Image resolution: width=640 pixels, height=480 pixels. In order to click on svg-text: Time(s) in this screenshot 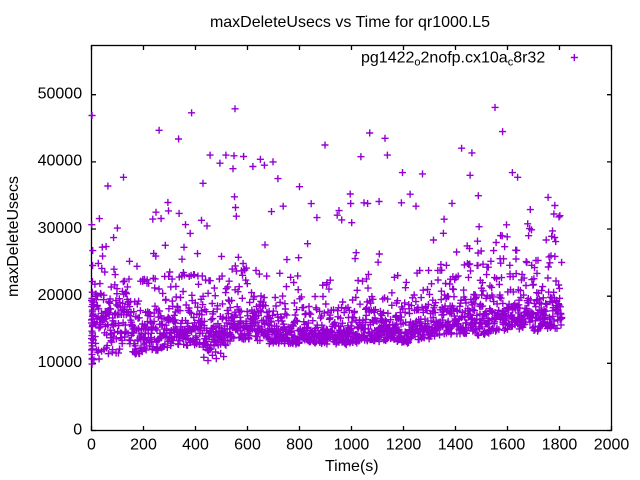, I will do `click(352, 466)`.